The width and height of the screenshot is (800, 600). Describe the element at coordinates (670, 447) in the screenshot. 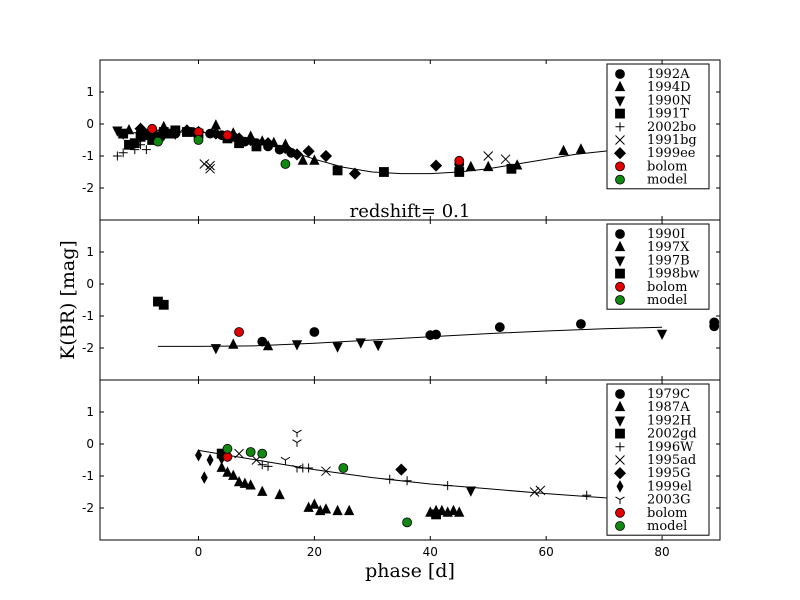

I see `legend-label-1996W: 1996W` at that location.